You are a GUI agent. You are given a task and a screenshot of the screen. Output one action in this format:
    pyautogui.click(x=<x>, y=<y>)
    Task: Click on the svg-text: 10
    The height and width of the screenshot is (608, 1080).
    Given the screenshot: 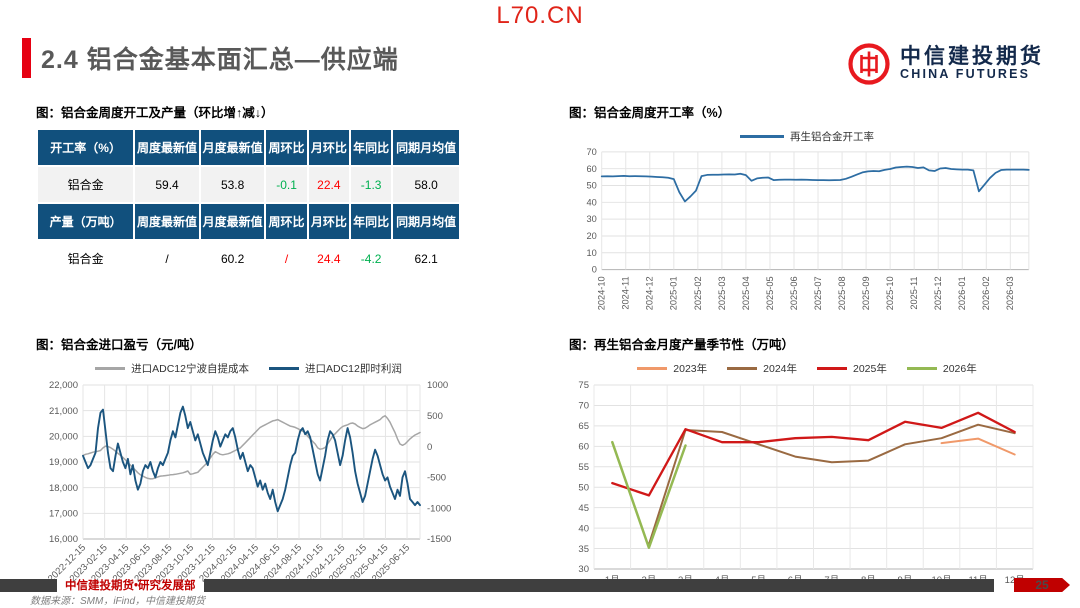 What is the action you would take?
    pyautogui.click(x=592, y=252)
    